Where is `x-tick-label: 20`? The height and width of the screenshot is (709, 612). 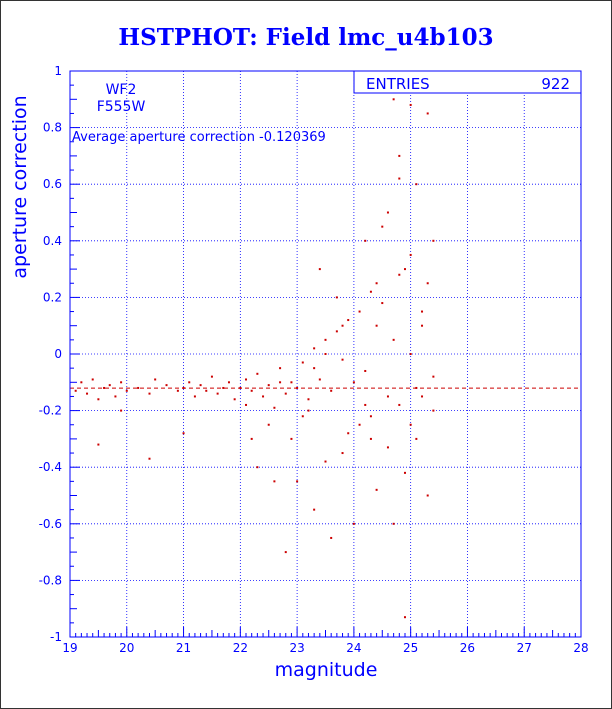 x-tick-label: 20 is located at coordinates (126, 648).